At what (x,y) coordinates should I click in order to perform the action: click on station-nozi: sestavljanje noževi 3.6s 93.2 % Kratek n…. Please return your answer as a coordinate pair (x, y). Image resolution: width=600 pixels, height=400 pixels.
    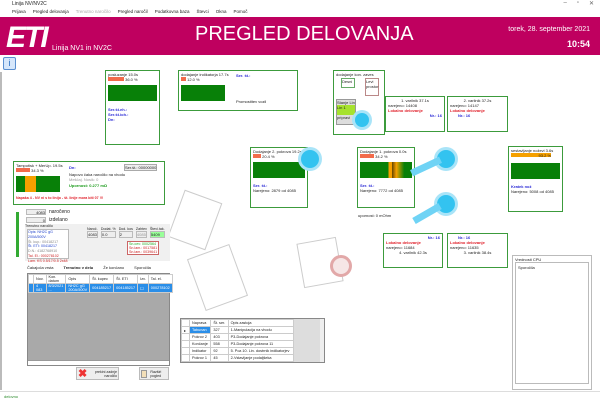
    Looking at the image, I should click on (535, 179).